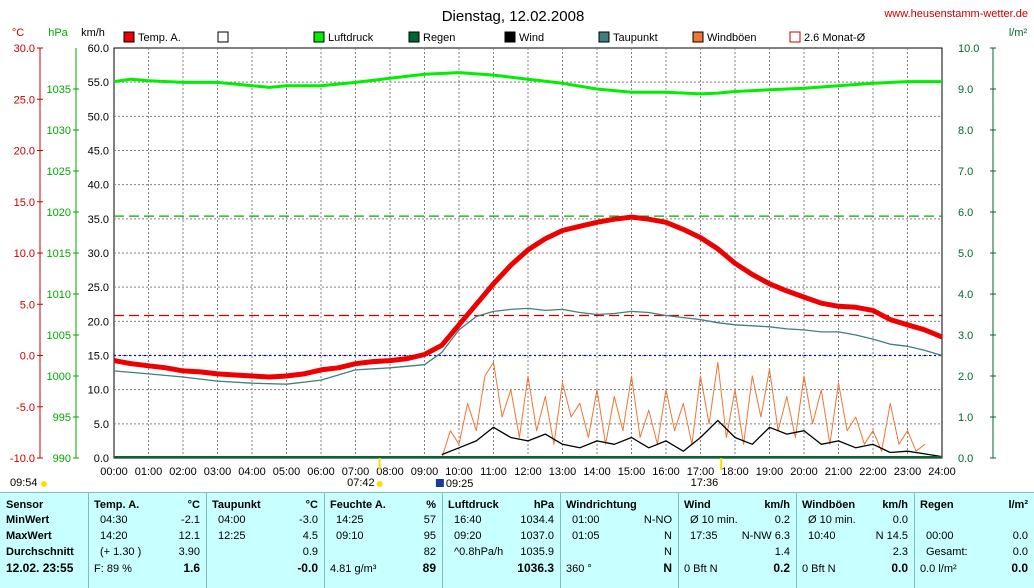  Describe the element at coordinates (358, 505) in the screenshot. I see `hum-header: Feuchte A.` at that location.